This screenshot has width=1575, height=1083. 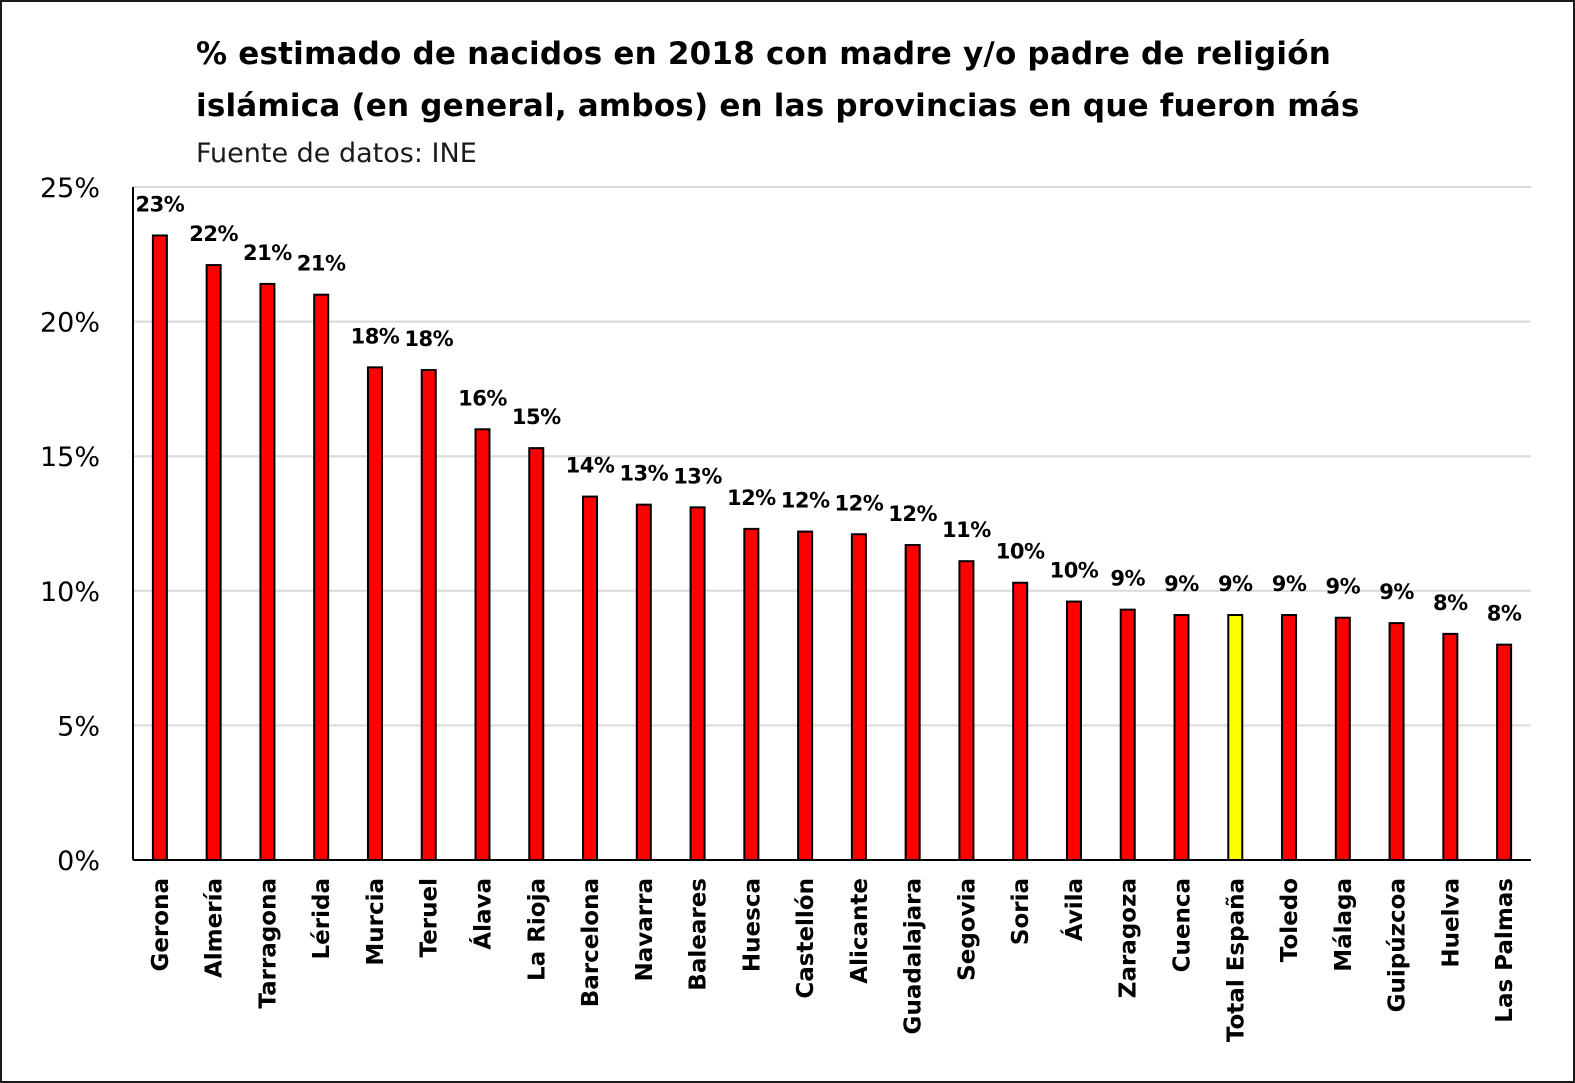 What do you see at coordinates (483, 914) in the screenshot?
I see `x-tick-label: Álava` at bounding box center [483, 914].